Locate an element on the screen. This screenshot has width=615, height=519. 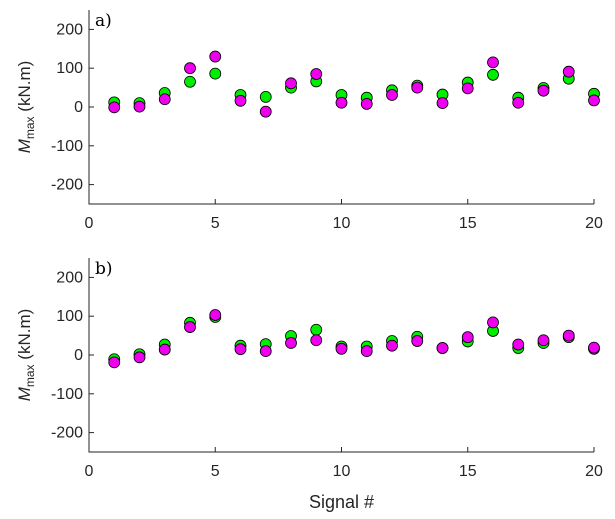
panel-label: a) is located at coordinates (103, 21).